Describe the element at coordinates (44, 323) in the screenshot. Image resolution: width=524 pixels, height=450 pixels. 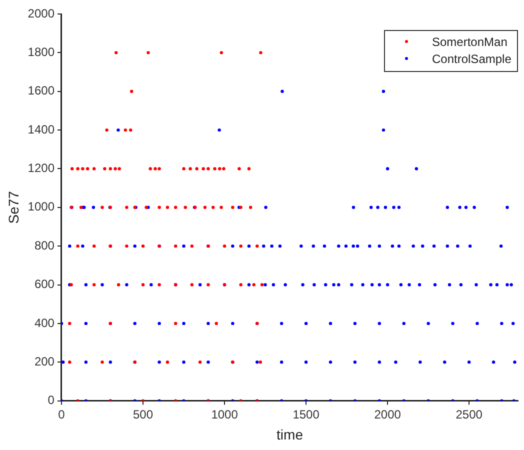
I see `y-tick-label: 400` at that location.